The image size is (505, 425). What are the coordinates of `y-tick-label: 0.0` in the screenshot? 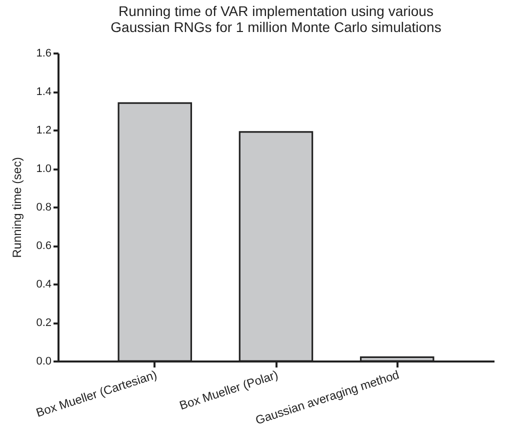 It's located at (44, 362).